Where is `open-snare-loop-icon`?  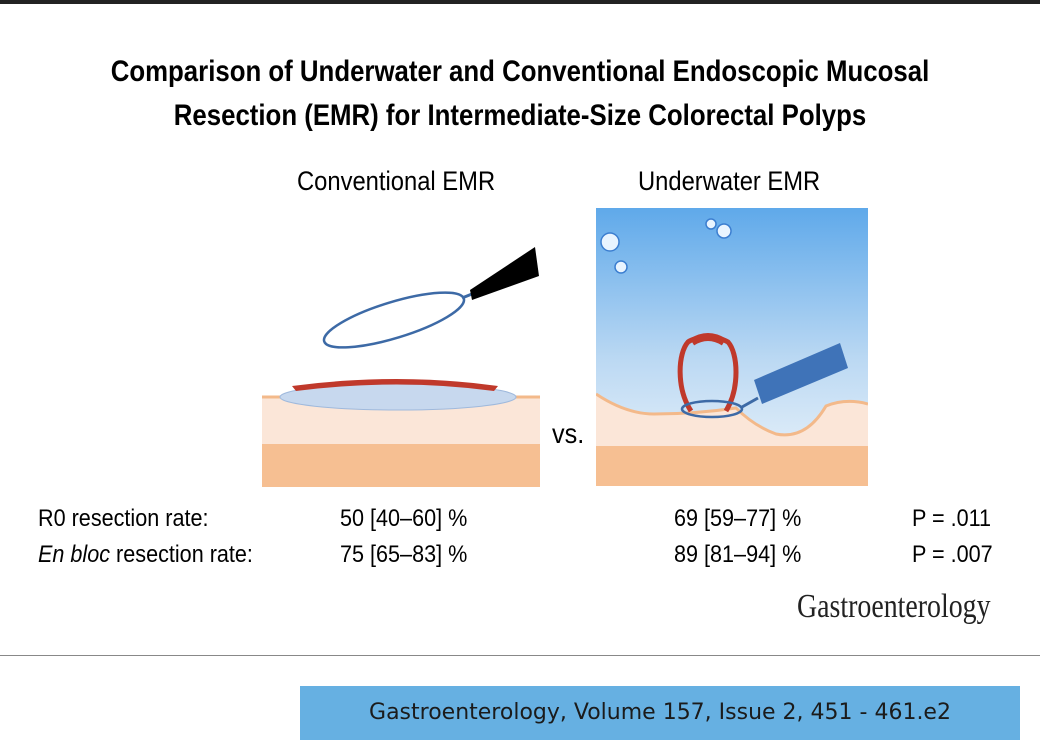 open-snare-loop-icon is located at coordinates (394, 320).